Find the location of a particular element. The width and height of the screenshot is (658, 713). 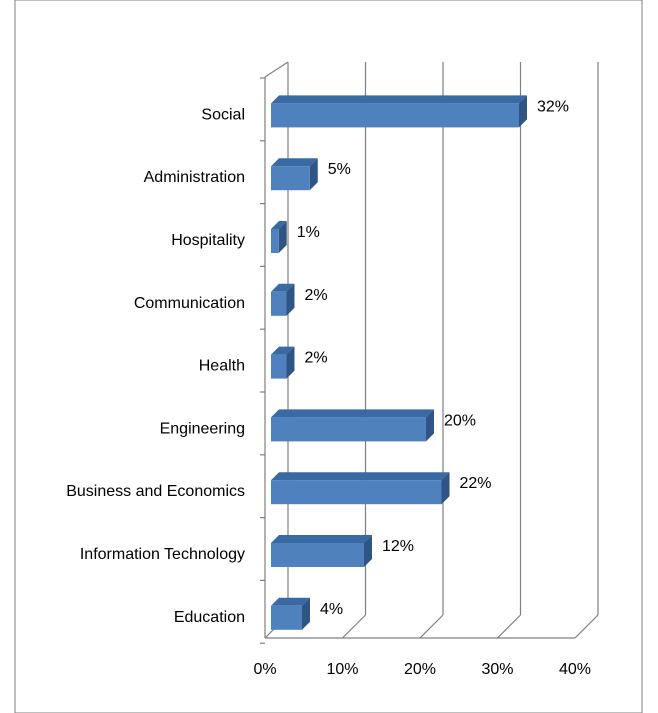

x-tick-labels: 0% 10% 20% 30% 40% is located at coordinates (422, 669).